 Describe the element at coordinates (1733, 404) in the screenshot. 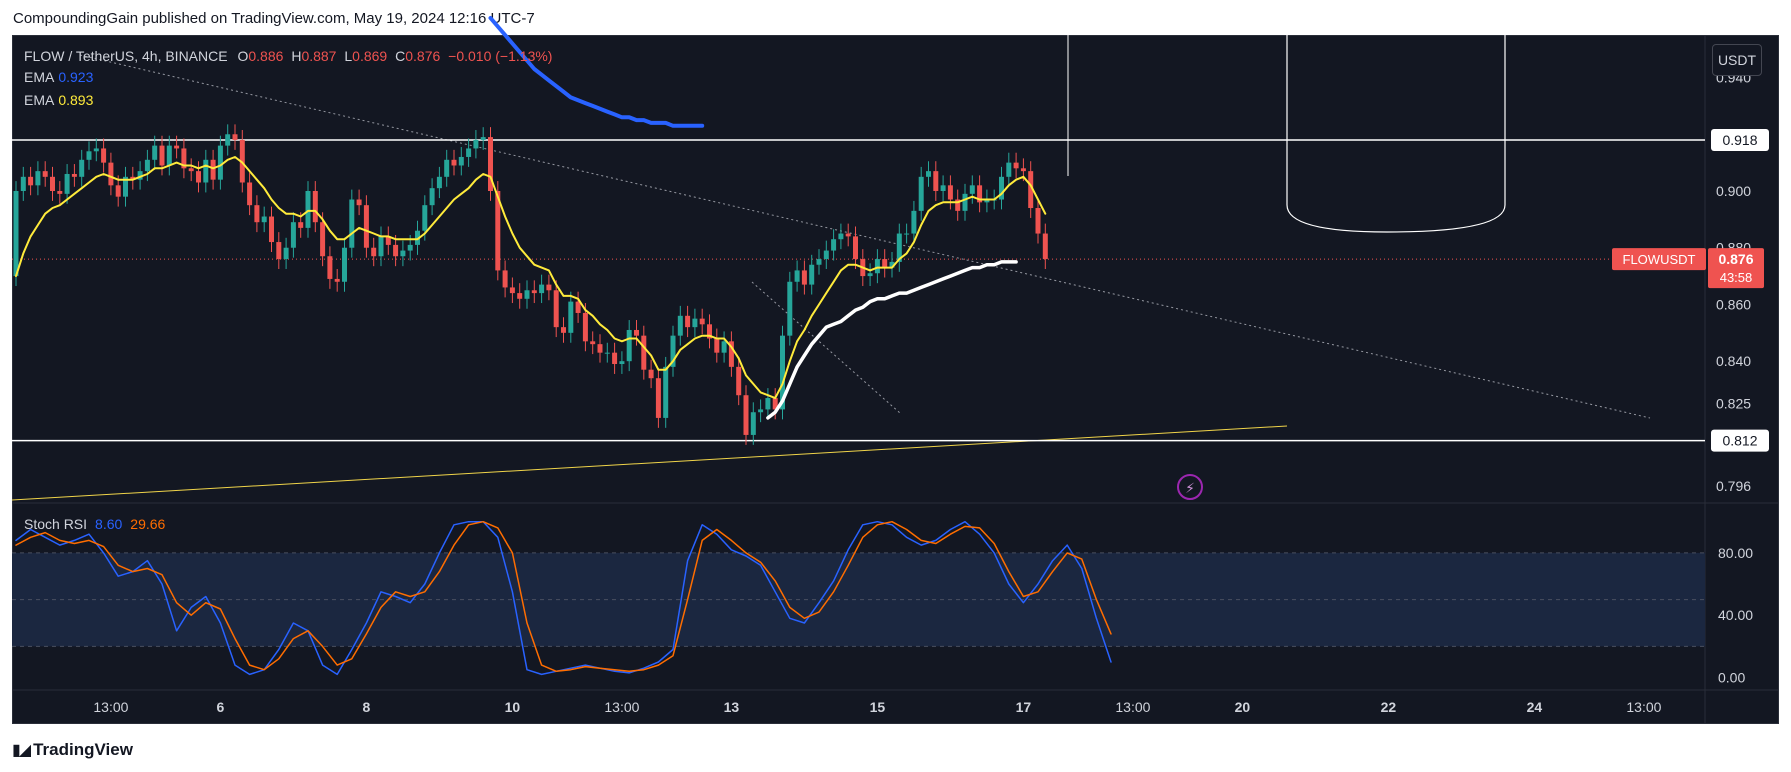

I see `price-tick-label: 0.825` at that location.